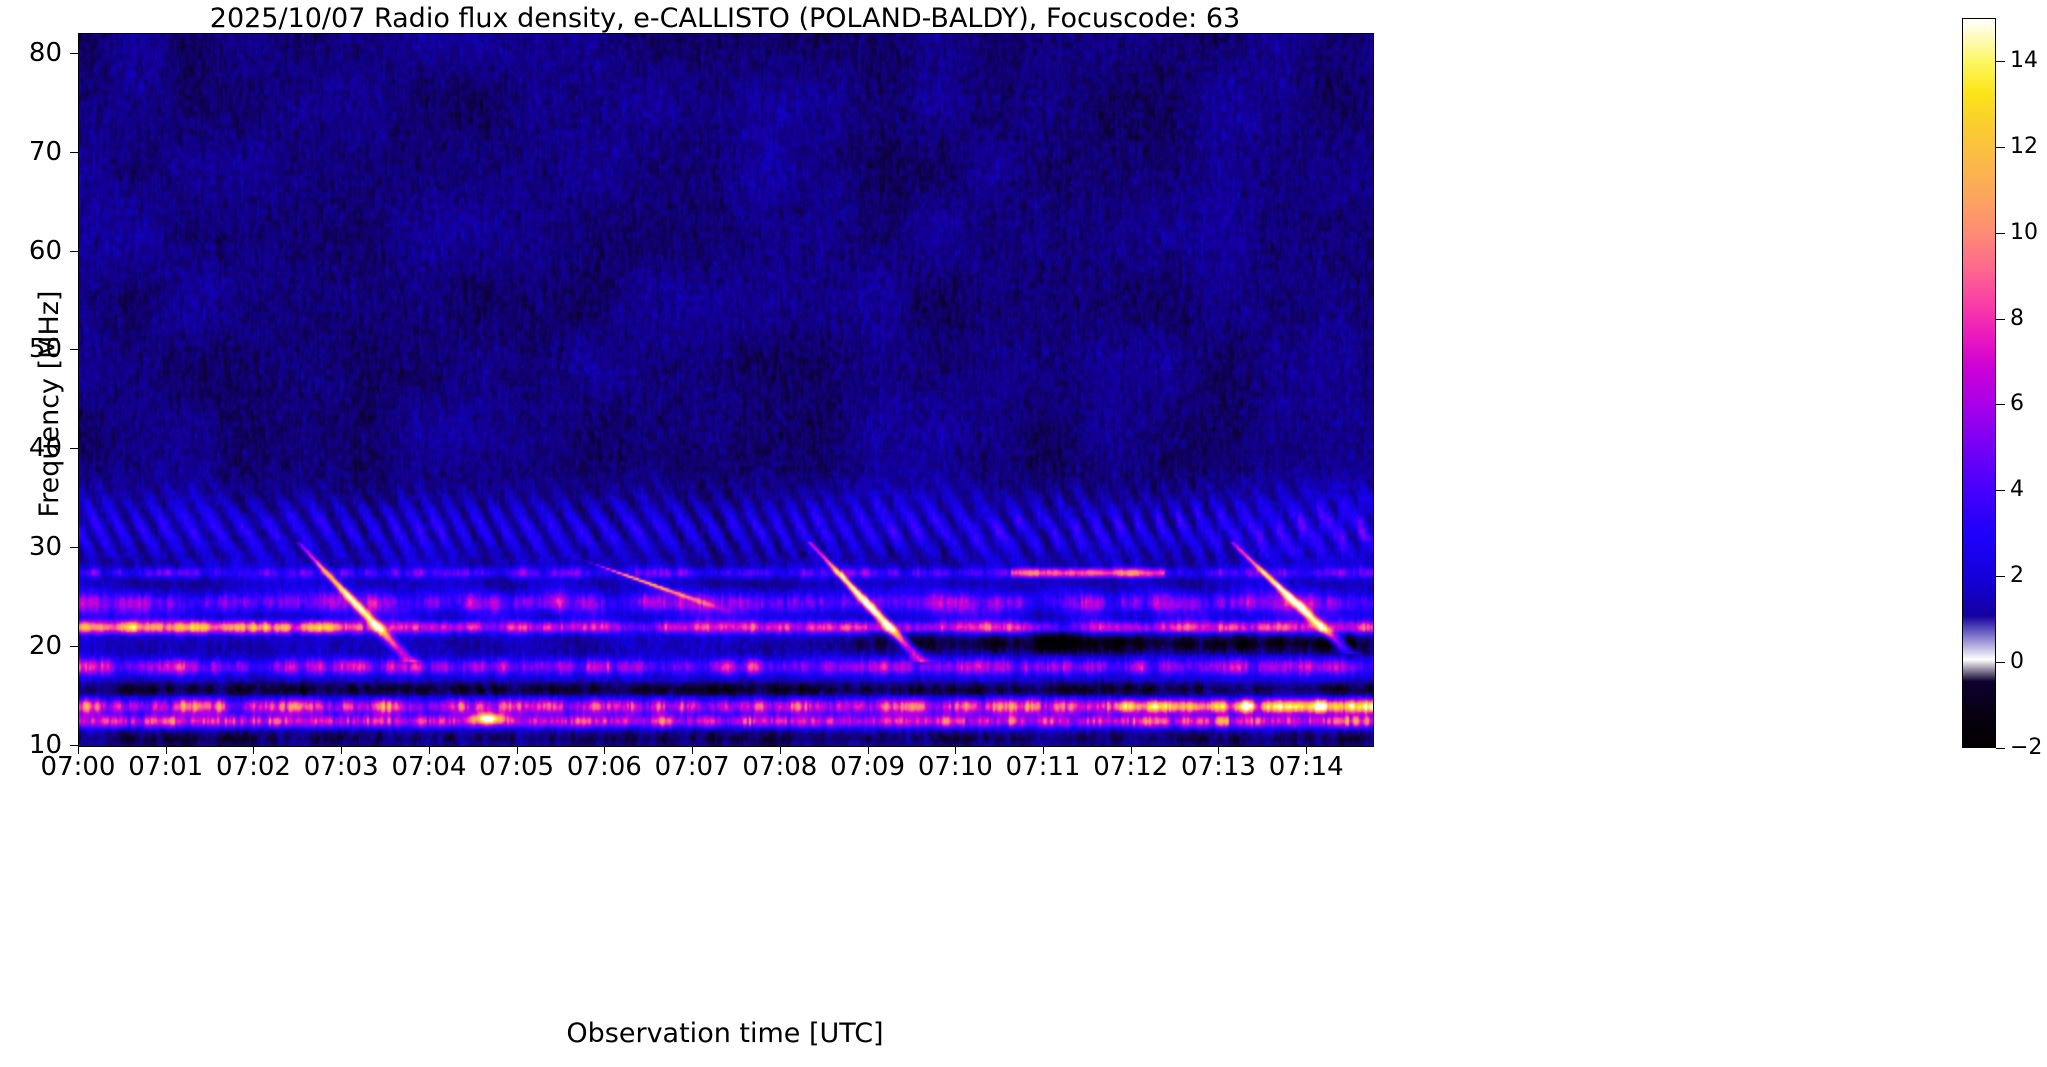 This screenshot has width=2047, height=1067. What do you see at coordinates (2017, 490) in the screenshot?
I see `colorbar-tick-label: 4` at bounding box center [2017, 490].